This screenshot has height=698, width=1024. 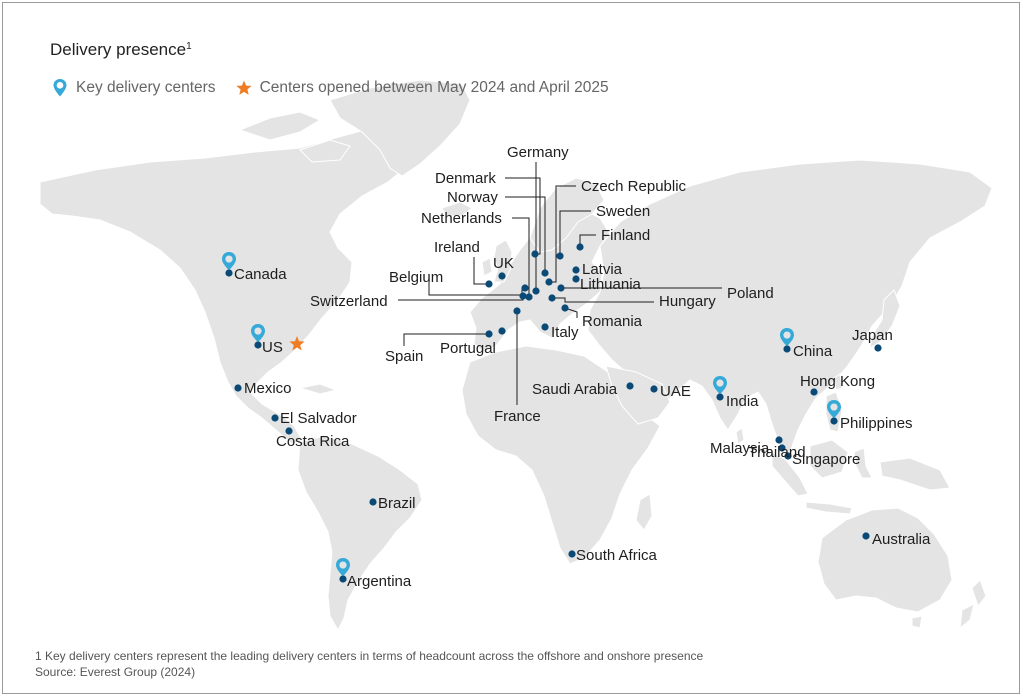 I want to click on location-label-poland: Poland, so click(x=750, y=293).